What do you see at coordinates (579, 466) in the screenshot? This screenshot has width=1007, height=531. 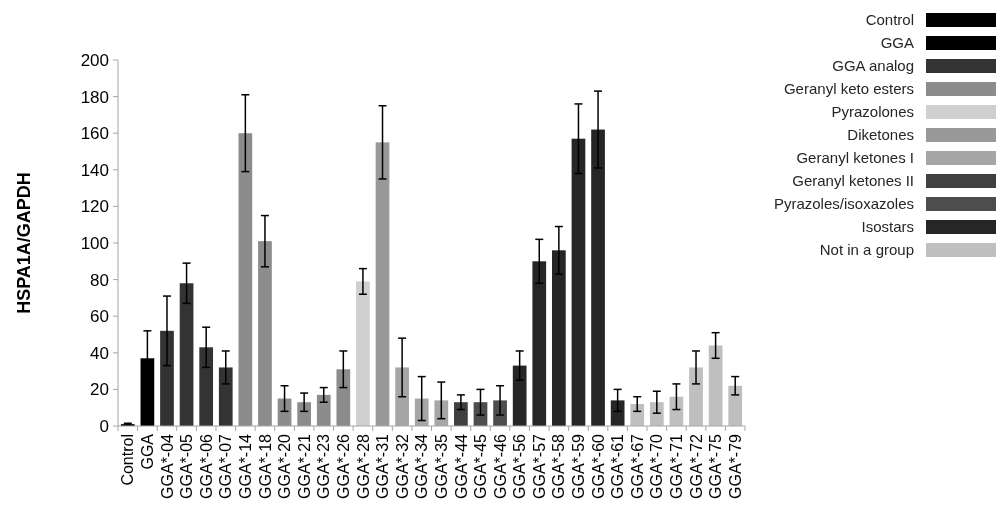 I see `x-tick-label: GGA*-59` at bounding box center [579, 466].